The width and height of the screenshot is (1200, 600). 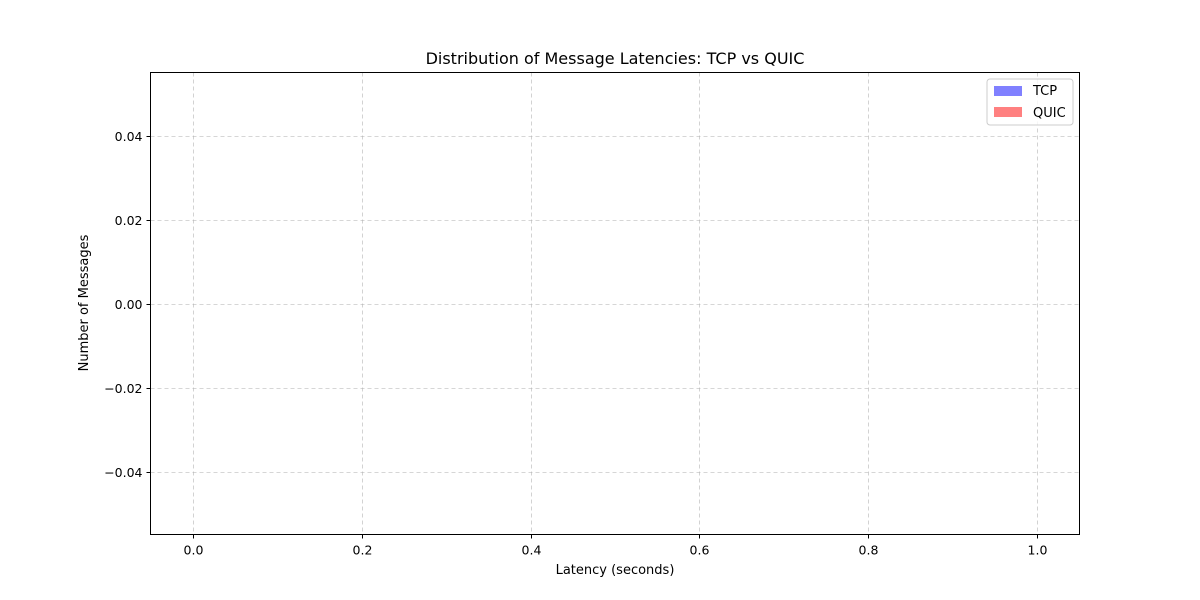 I want to click on y-axis-ticks: 0.04 0.02 0.00 −0.02 −0.04, so click(x=127, y=304).